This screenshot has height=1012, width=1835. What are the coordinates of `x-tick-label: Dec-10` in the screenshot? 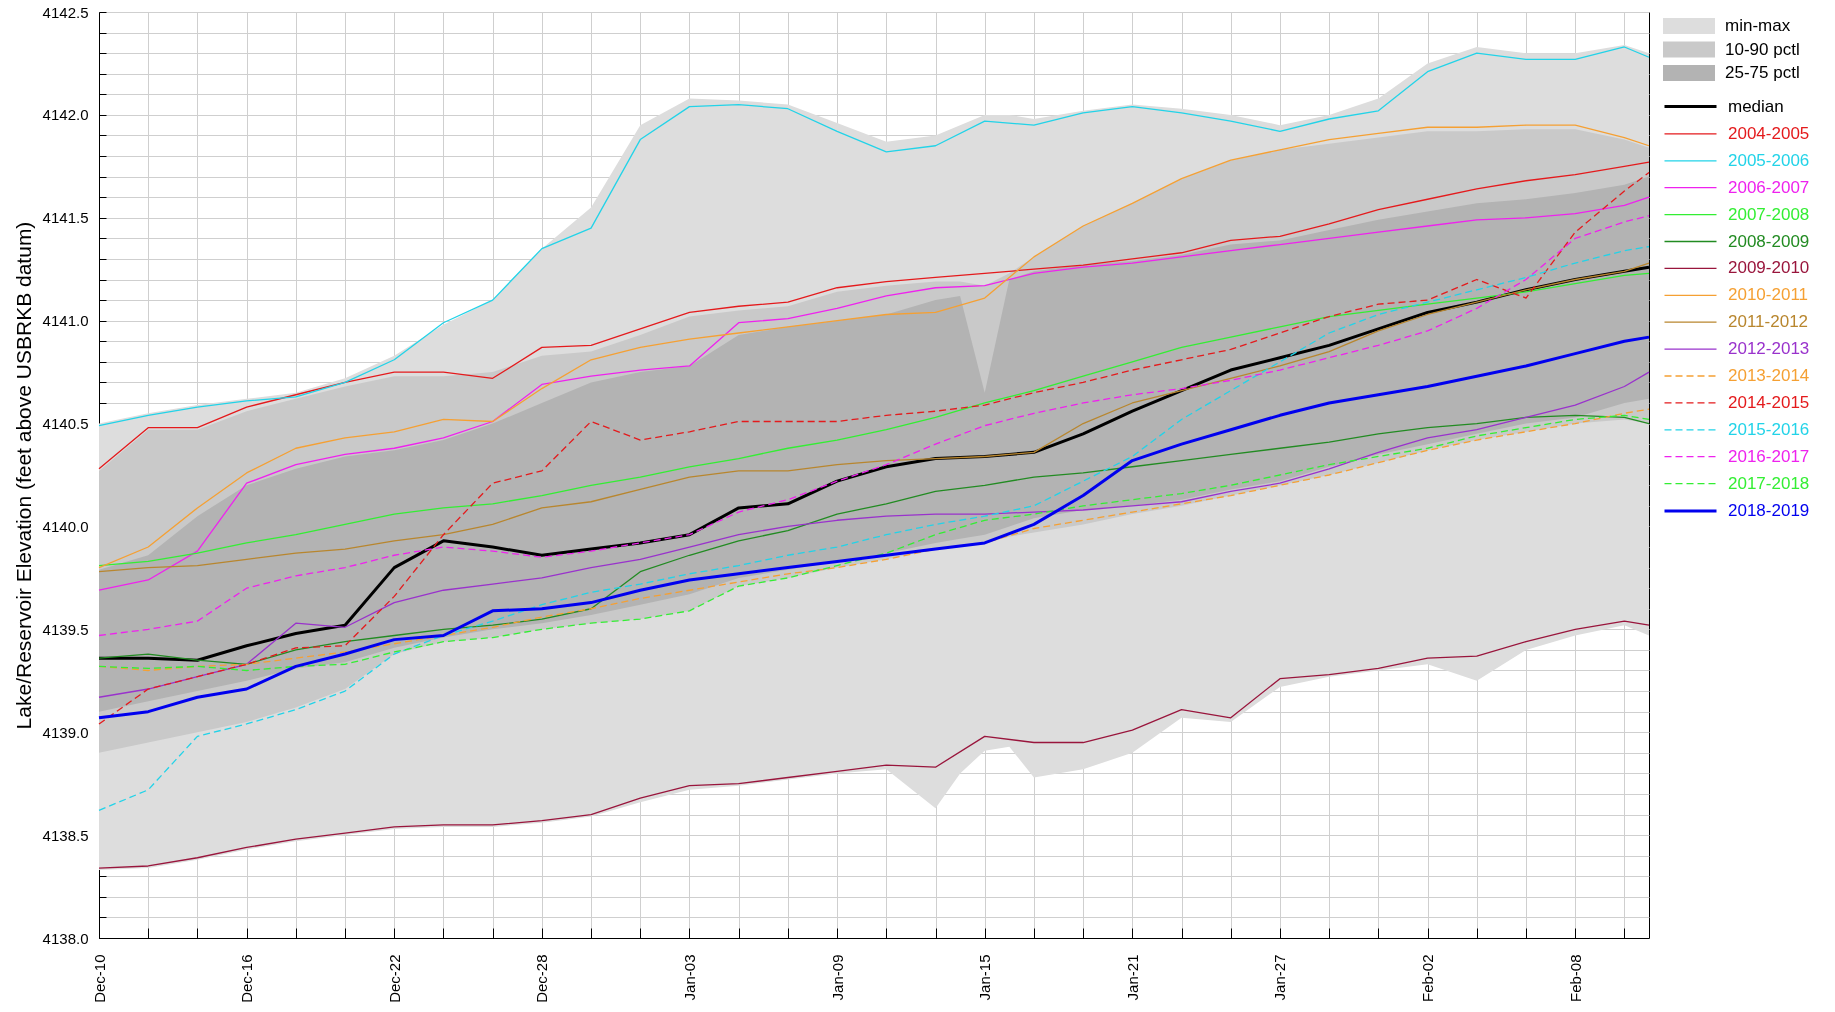 It's located at (99, 978).